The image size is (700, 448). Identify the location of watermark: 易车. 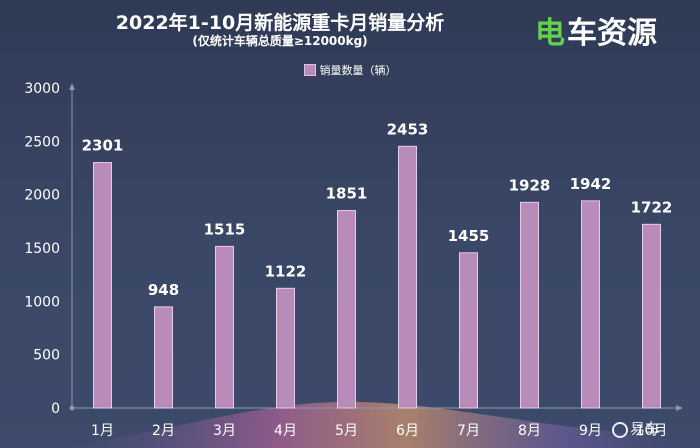
(636, 428).